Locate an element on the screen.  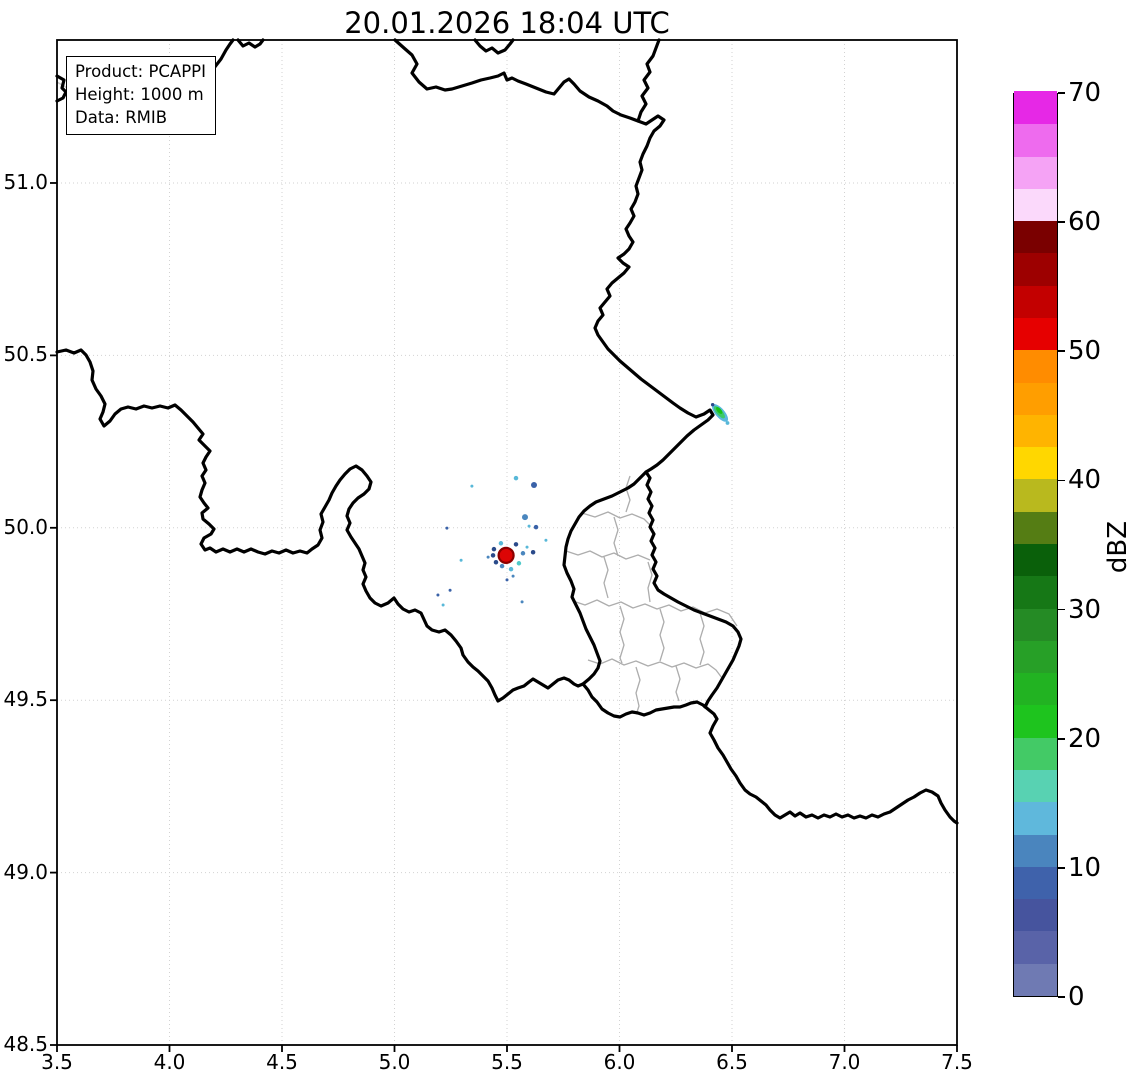
echo-streak-core is located at coordinates (719, 410).